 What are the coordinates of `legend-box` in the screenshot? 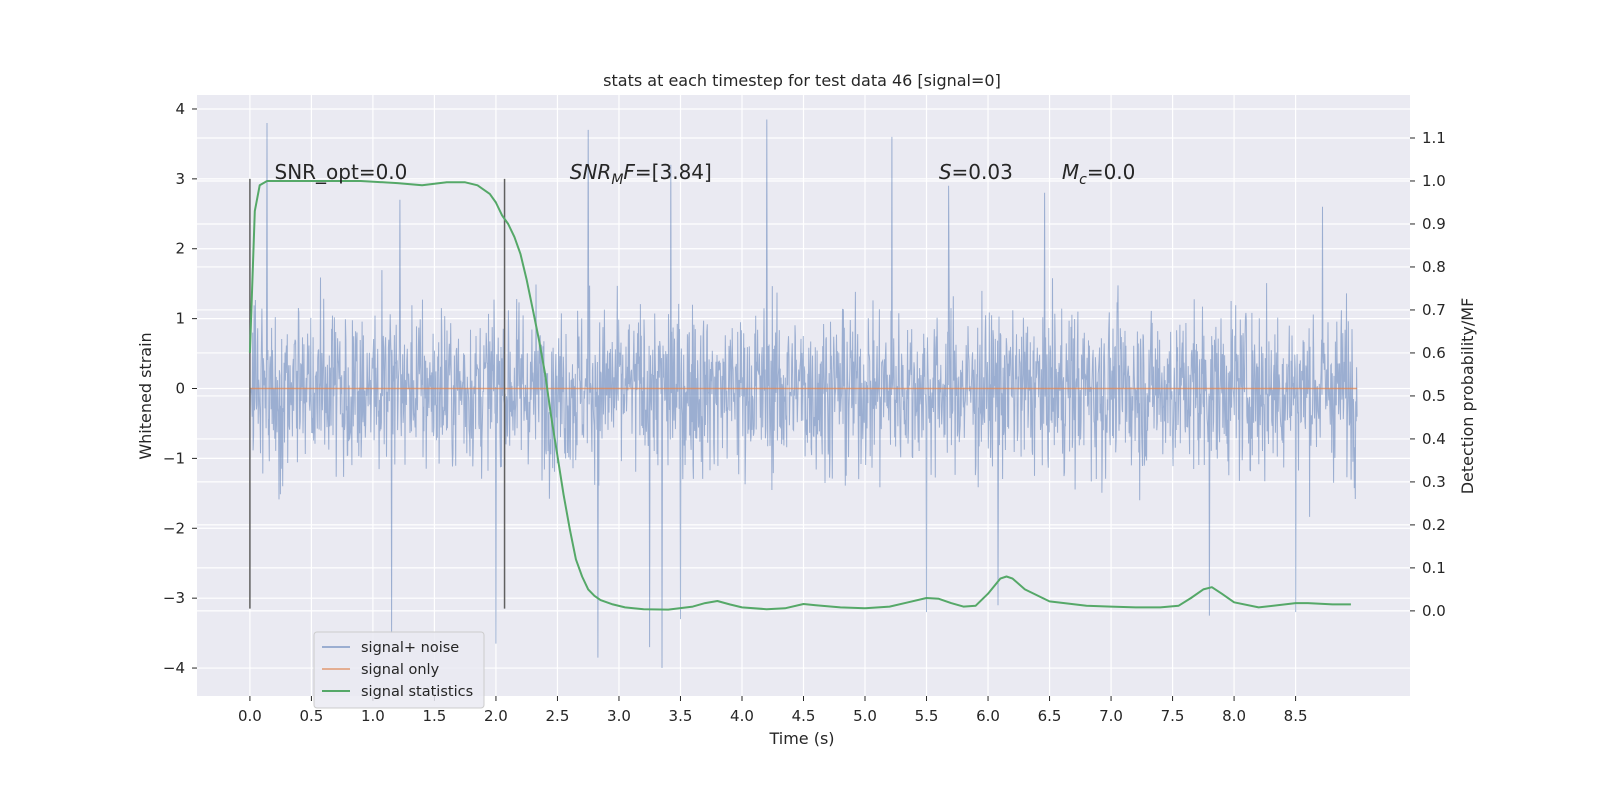 It's located at (399, 670).